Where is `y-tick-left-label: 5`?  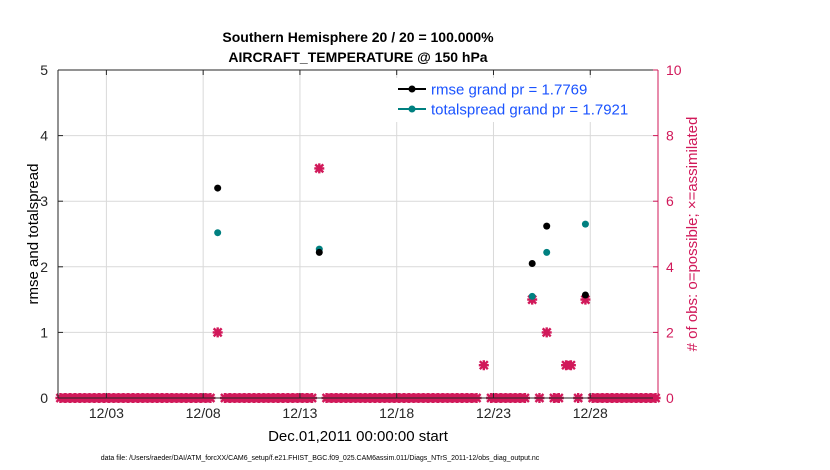 y-tick-left-label: 5 is located at coordinates (44, 70).